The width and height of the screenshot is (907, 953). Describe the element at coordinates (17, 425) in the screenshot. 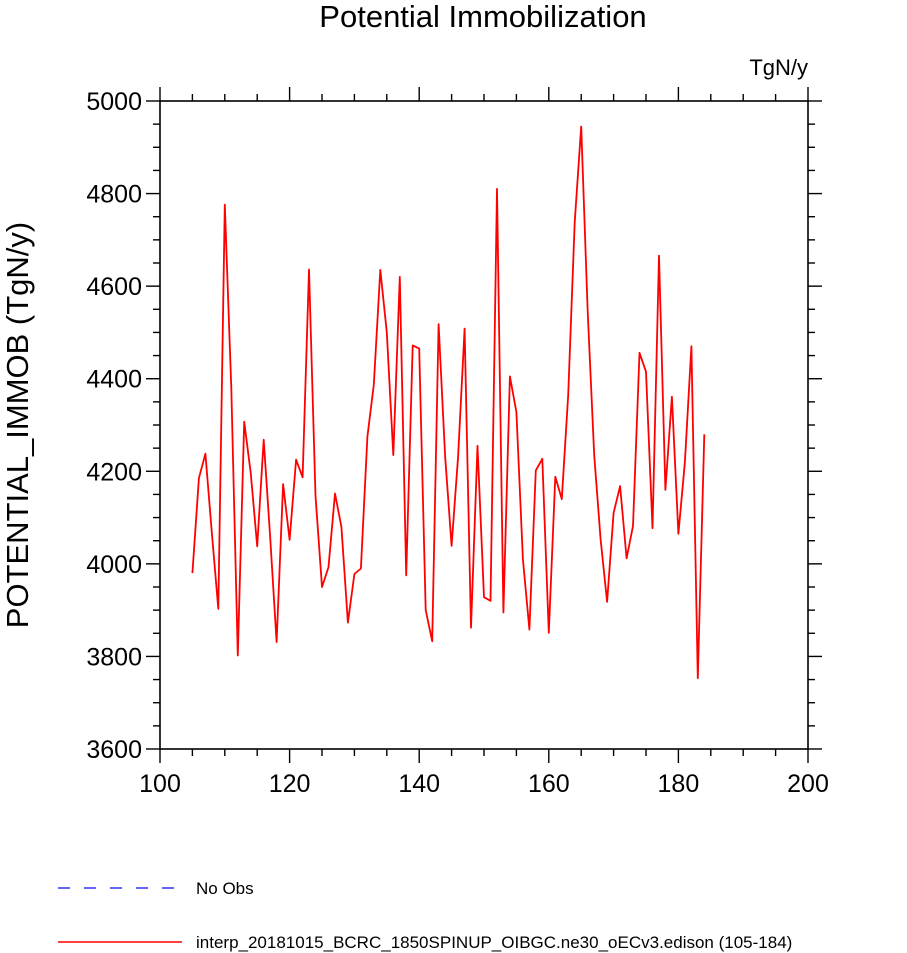

I see `y-axis-label: POTENTIAL_IMMOB (TgN/y)` at that location.